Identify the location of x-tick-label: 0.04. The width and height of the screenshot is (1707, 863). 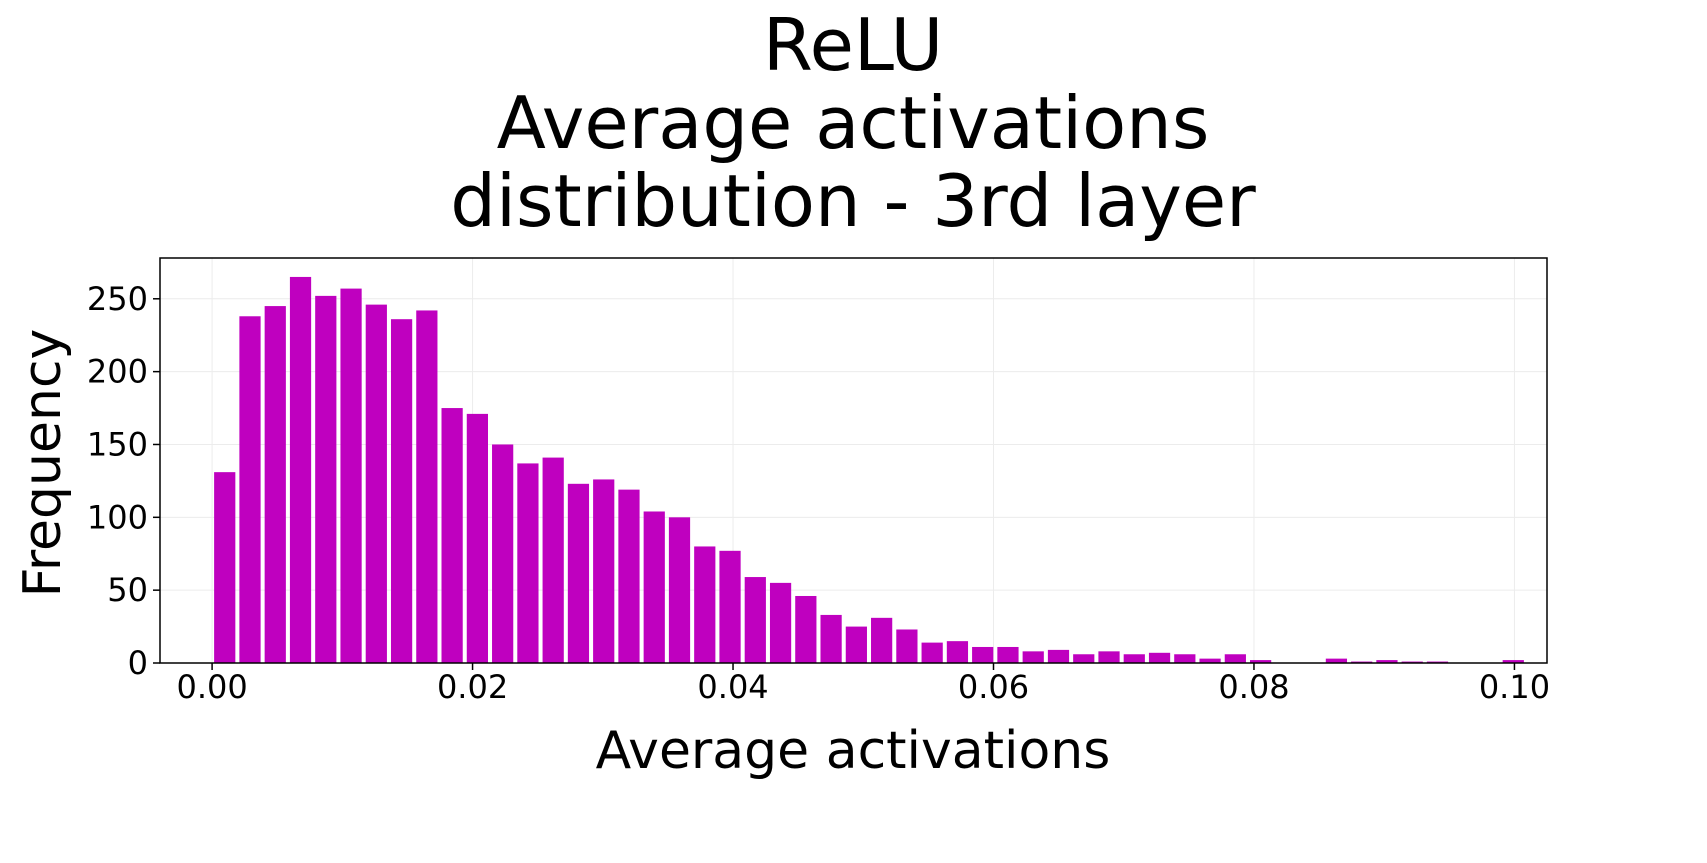
(732, 687).